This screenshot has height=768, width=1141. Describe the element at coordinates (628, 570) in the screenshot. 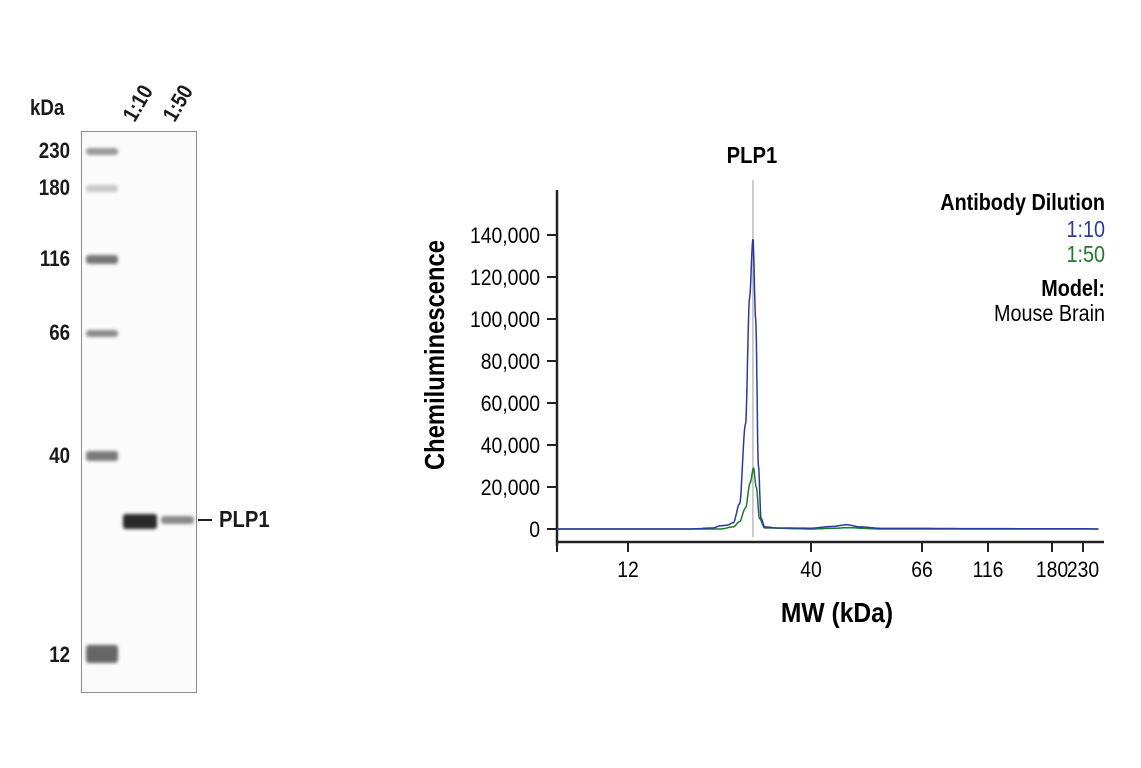

I see `x-tick-label: 12` at that location.